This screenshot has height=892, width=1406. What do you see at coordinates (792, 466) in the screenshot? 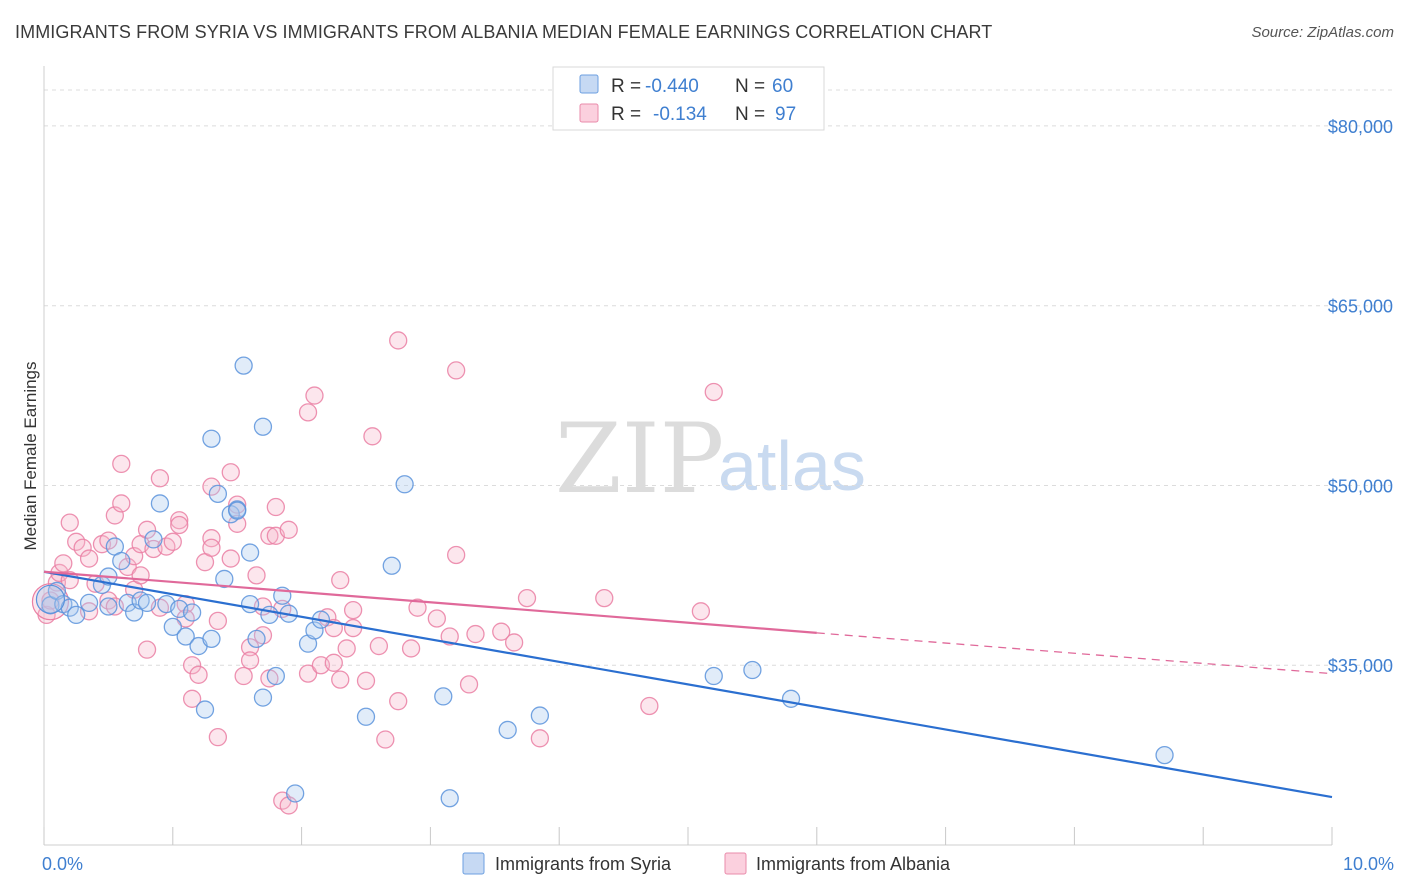
I see `watermark-atlas: atlas` at bounding box center [792, 466].